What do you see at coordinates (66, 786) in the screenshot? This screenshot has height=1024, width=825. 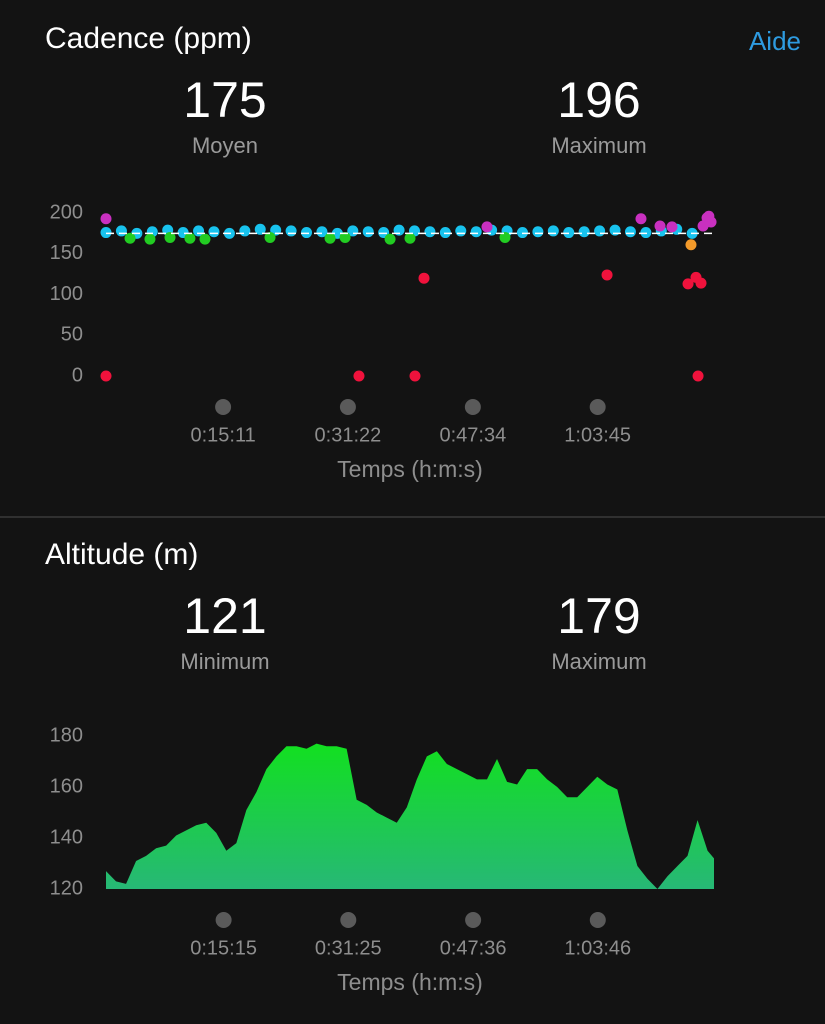 I see `y-tick-label: 160` at bounding box center [66, 786].